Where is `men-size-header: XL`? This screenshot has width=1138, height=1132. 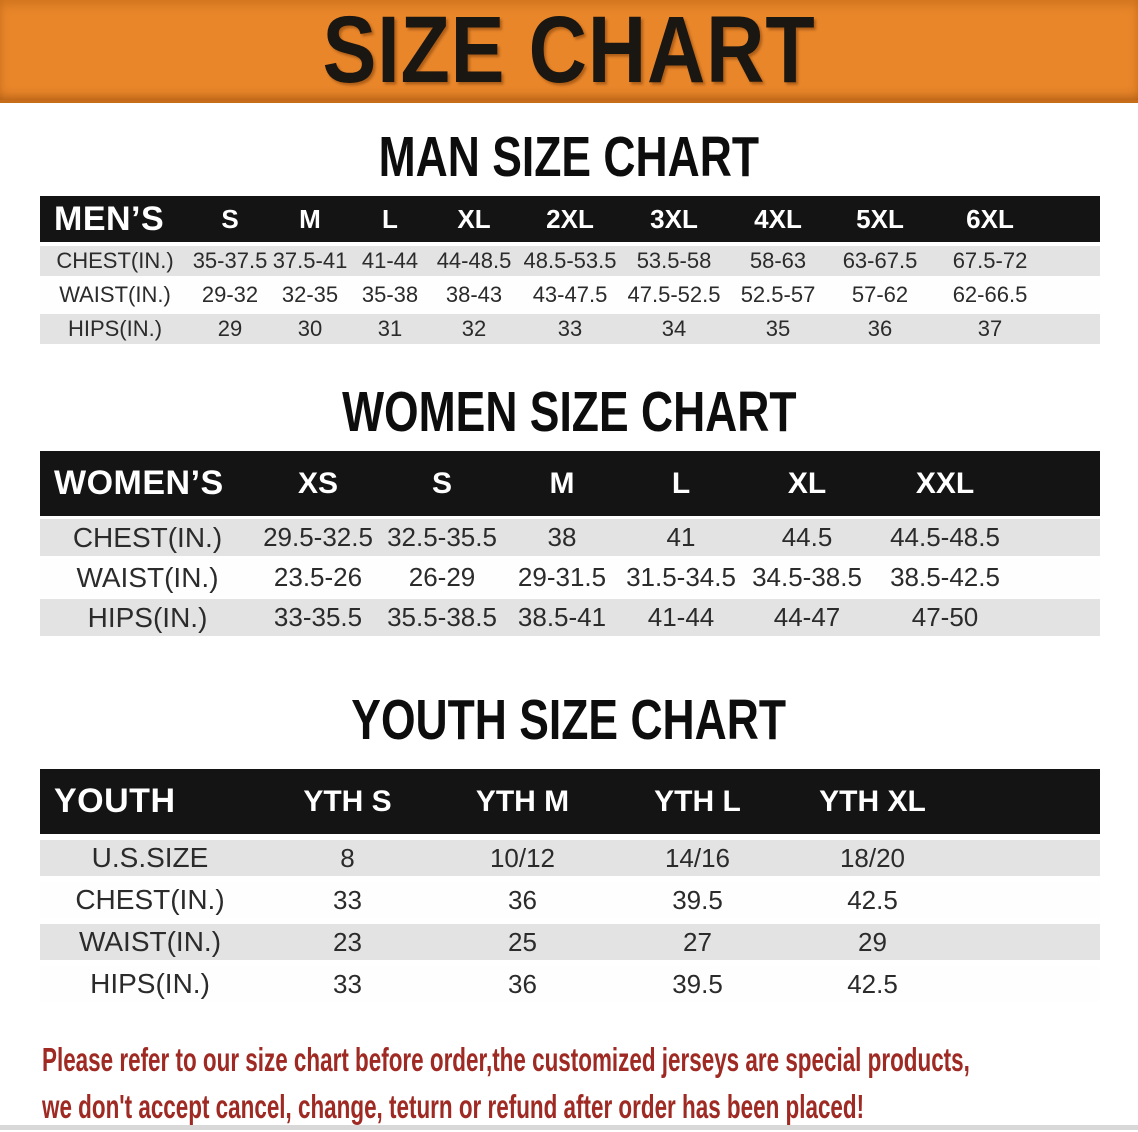 men-size-header: XL is located at coordinates (474, 218).